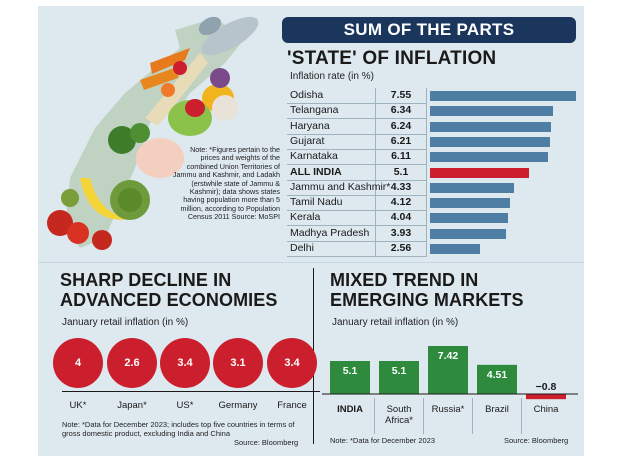 This screenshot has height=465, width=620. I want to click on state-label: Gujarat, so click(307, 140).